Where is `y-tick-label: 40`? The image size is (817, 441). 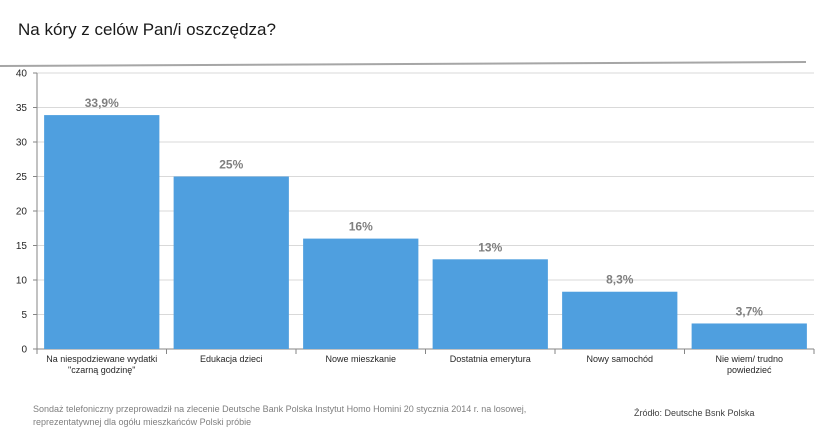 y-tick-label: 40 is located at coordinates (22, 74).